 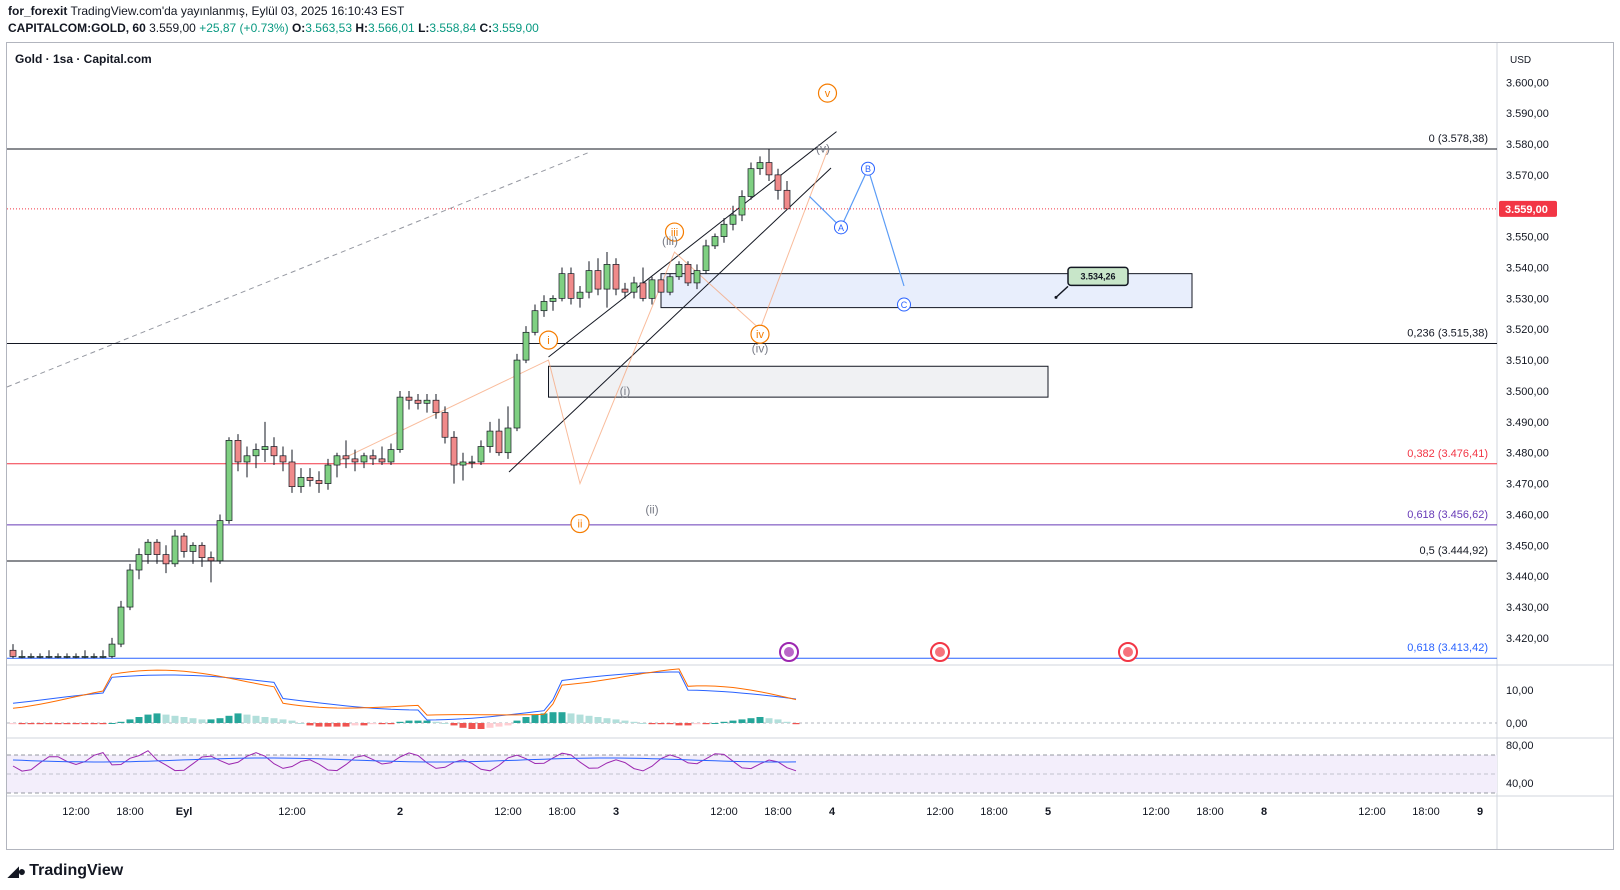 What do you see at coordinates (38, 11) in the screenshot?
I see `author-name: for_forexit` at bounding box center [38, 11].